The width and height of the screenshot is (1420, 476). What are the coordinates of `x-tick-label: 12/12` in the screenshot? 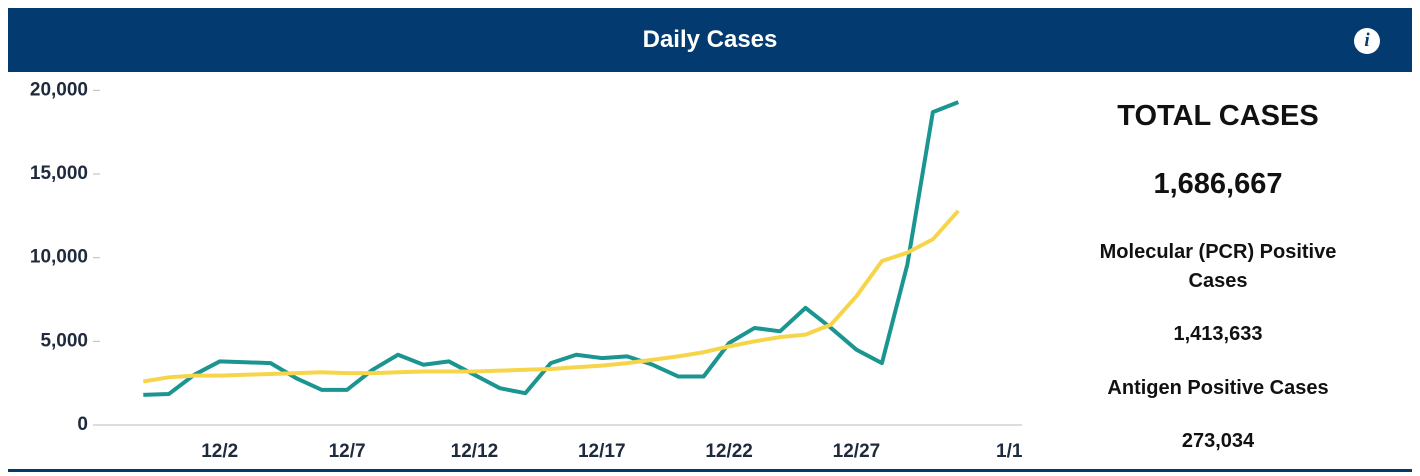 It's located at (475, 451).